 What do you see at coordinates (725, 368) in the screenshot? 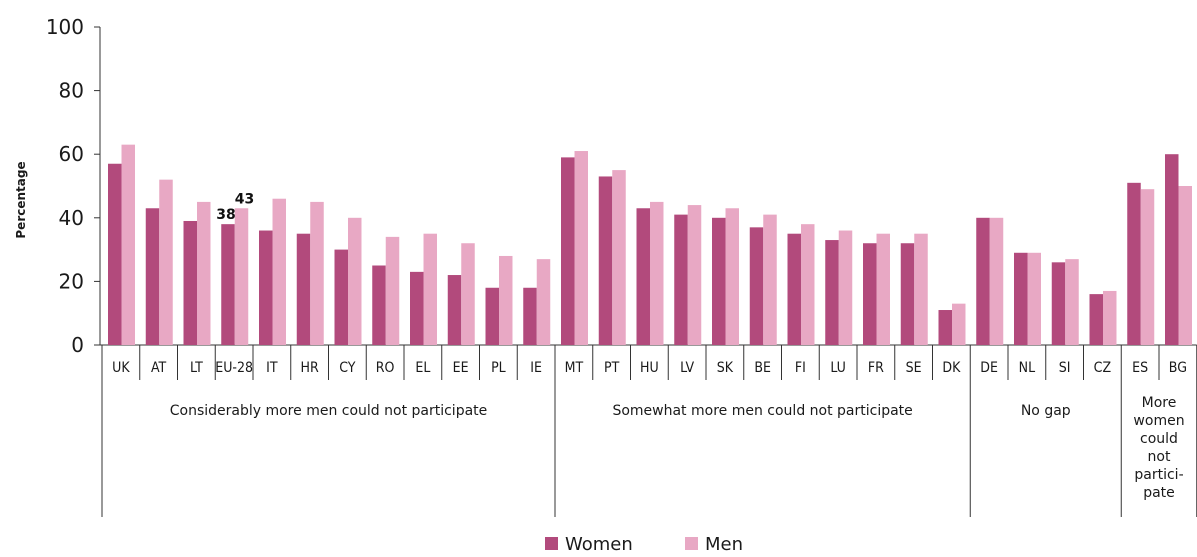
I see `x-tick-label: SK` at bounding box center [725, 368].